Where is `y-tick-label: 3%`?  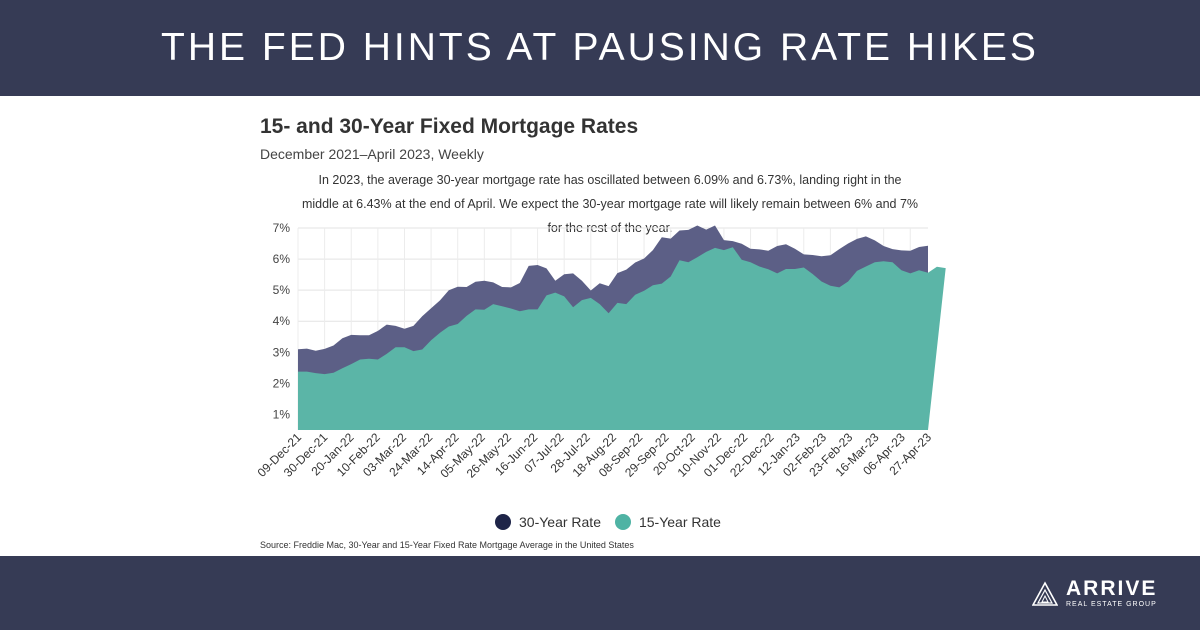
y-tick-label: 3% is located at coordinates (282, 352).